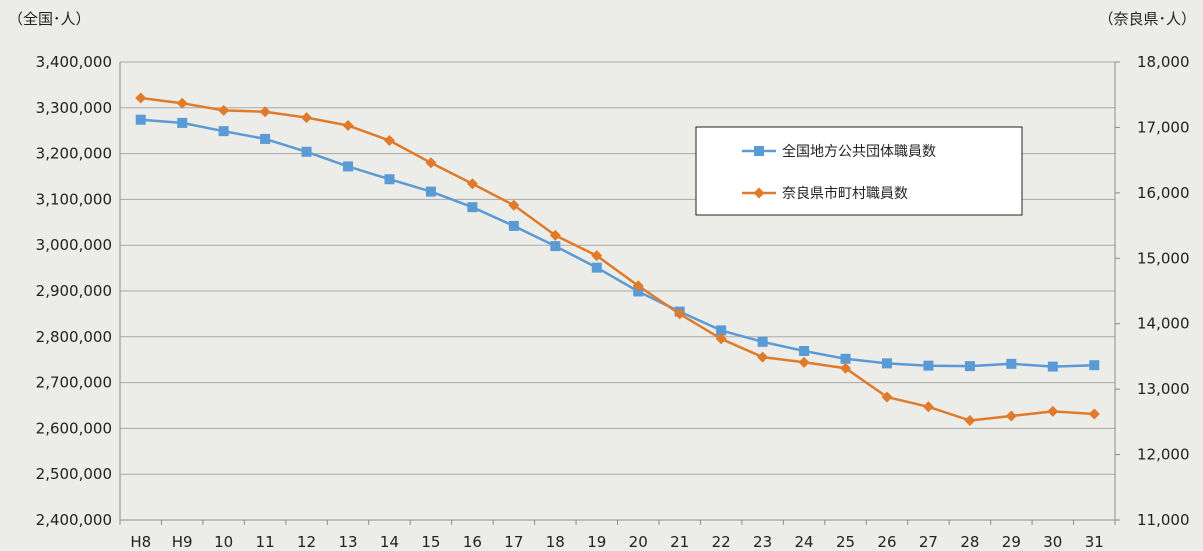  Describe the element at coordinates (306, 542) in the screenshot. I see `x-tick-label: 12` at that location.